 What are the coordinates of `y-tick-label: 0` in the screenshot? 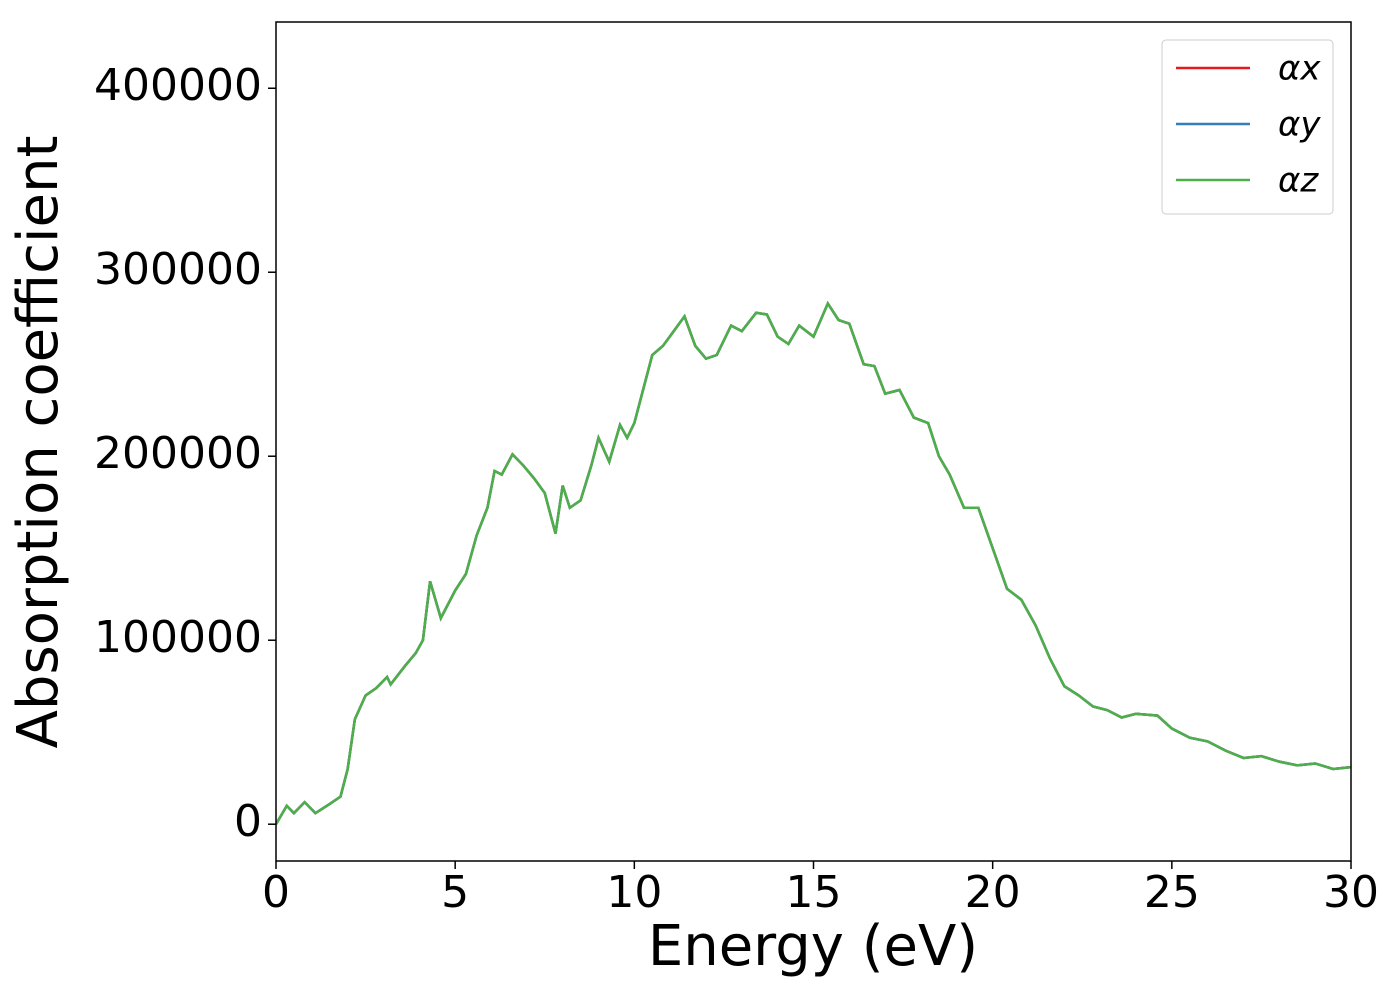 It's located at (248, 821).